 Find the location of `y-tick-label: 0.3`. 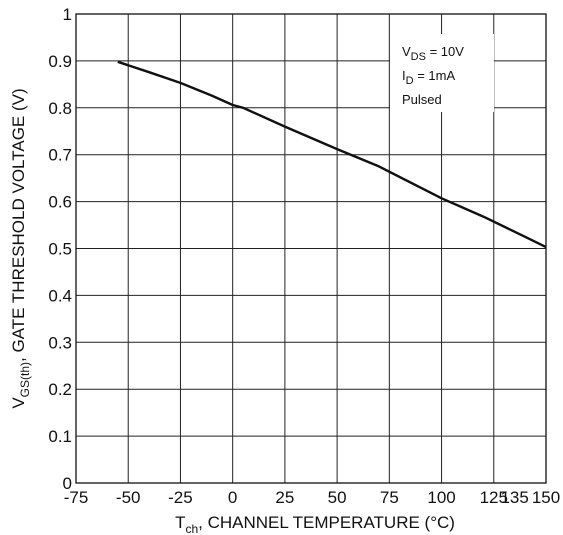

y-tick-label: 0.3 is located at coordinates (60, 342).